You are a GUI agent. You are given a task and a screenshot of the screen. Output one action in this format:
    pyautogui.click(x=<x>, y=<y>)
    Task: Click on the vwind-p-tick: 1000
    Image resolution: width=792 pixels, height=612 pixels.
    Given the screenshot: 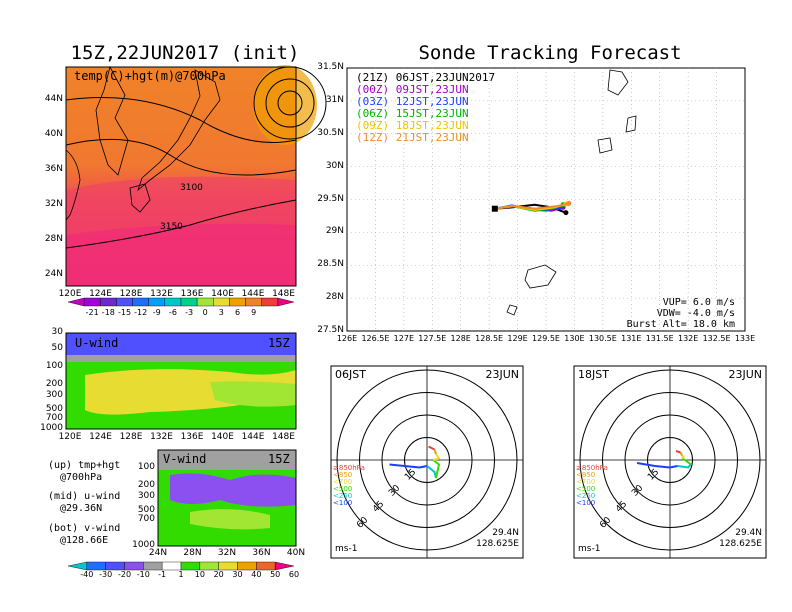 What is the action you would take?
    pyautogui.click(x=143, y=545)
    